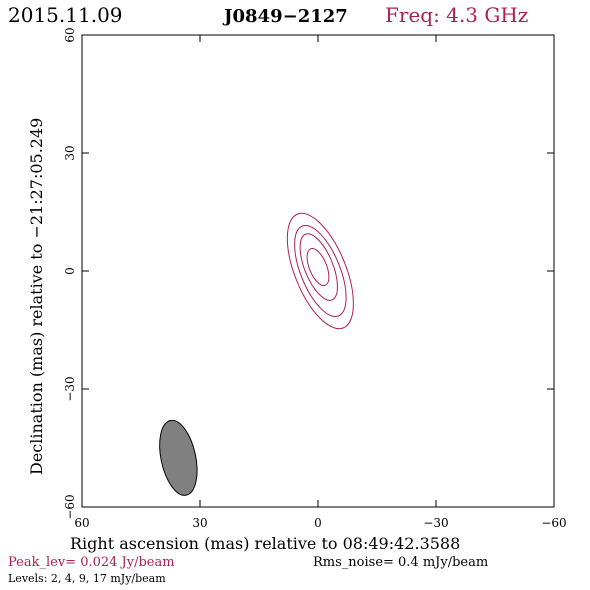 This screenshot has height=590, width=590. What do you see at coordinates (435, 523) in the screenshot?
I see `x-tick-label: −30` at bounding box center [435, 523].